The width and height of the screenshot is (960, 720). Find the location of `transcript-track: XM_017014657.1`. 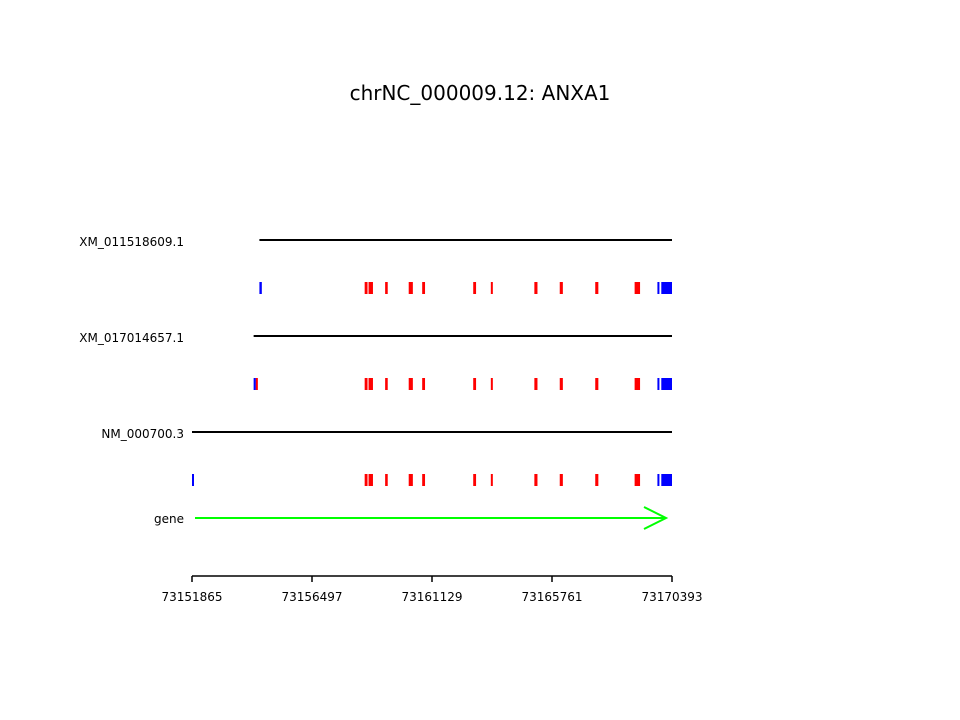

transcript-track: XM_017014657.1 is located at coordinates (375, 360).